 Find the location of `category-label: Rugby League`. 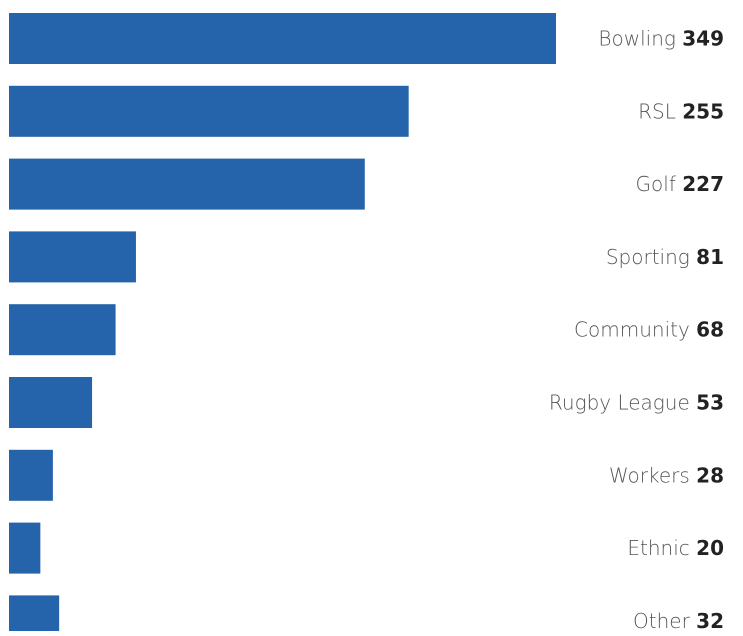

category-label: Rugby League is located at coordinates (622, 403).